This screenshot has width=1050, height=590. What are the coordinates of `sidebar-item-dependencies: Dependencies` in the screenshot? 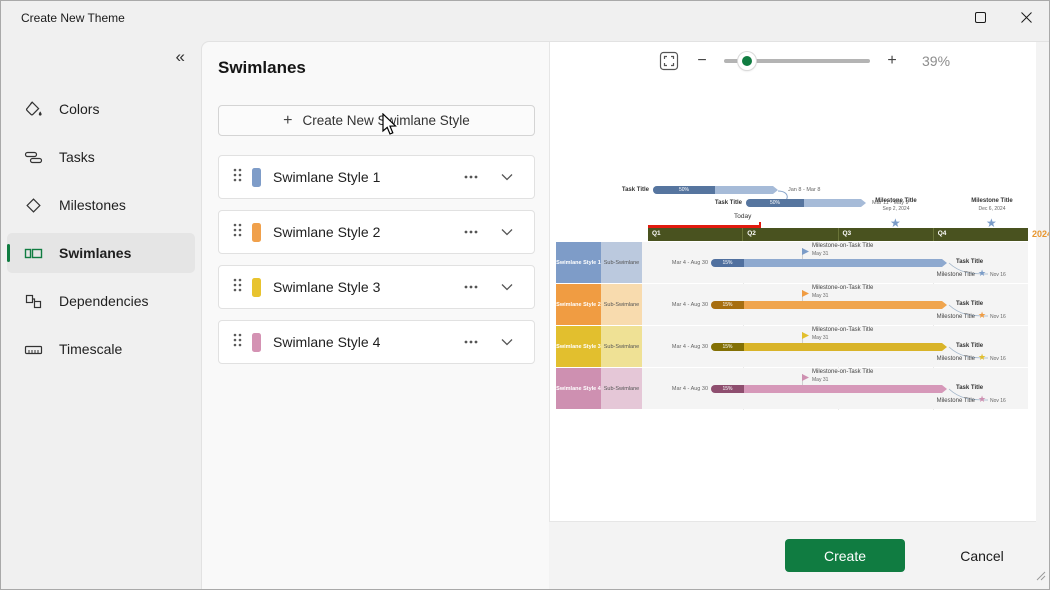 It's located at (101, 301).